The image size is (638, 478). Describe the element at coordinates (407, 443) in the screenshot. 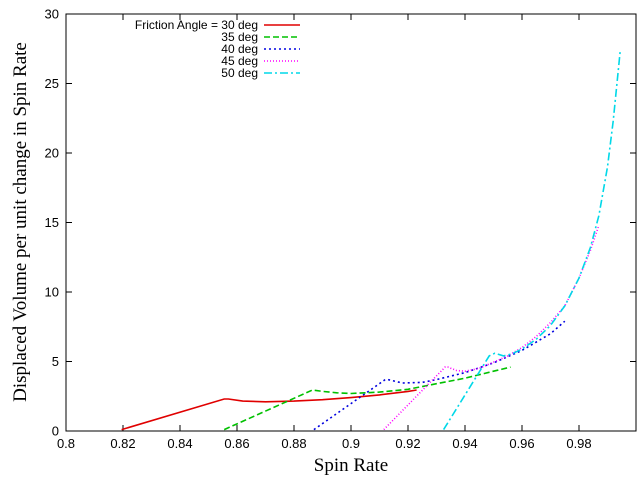

I see `x-tick-label: 0.92` at that location.